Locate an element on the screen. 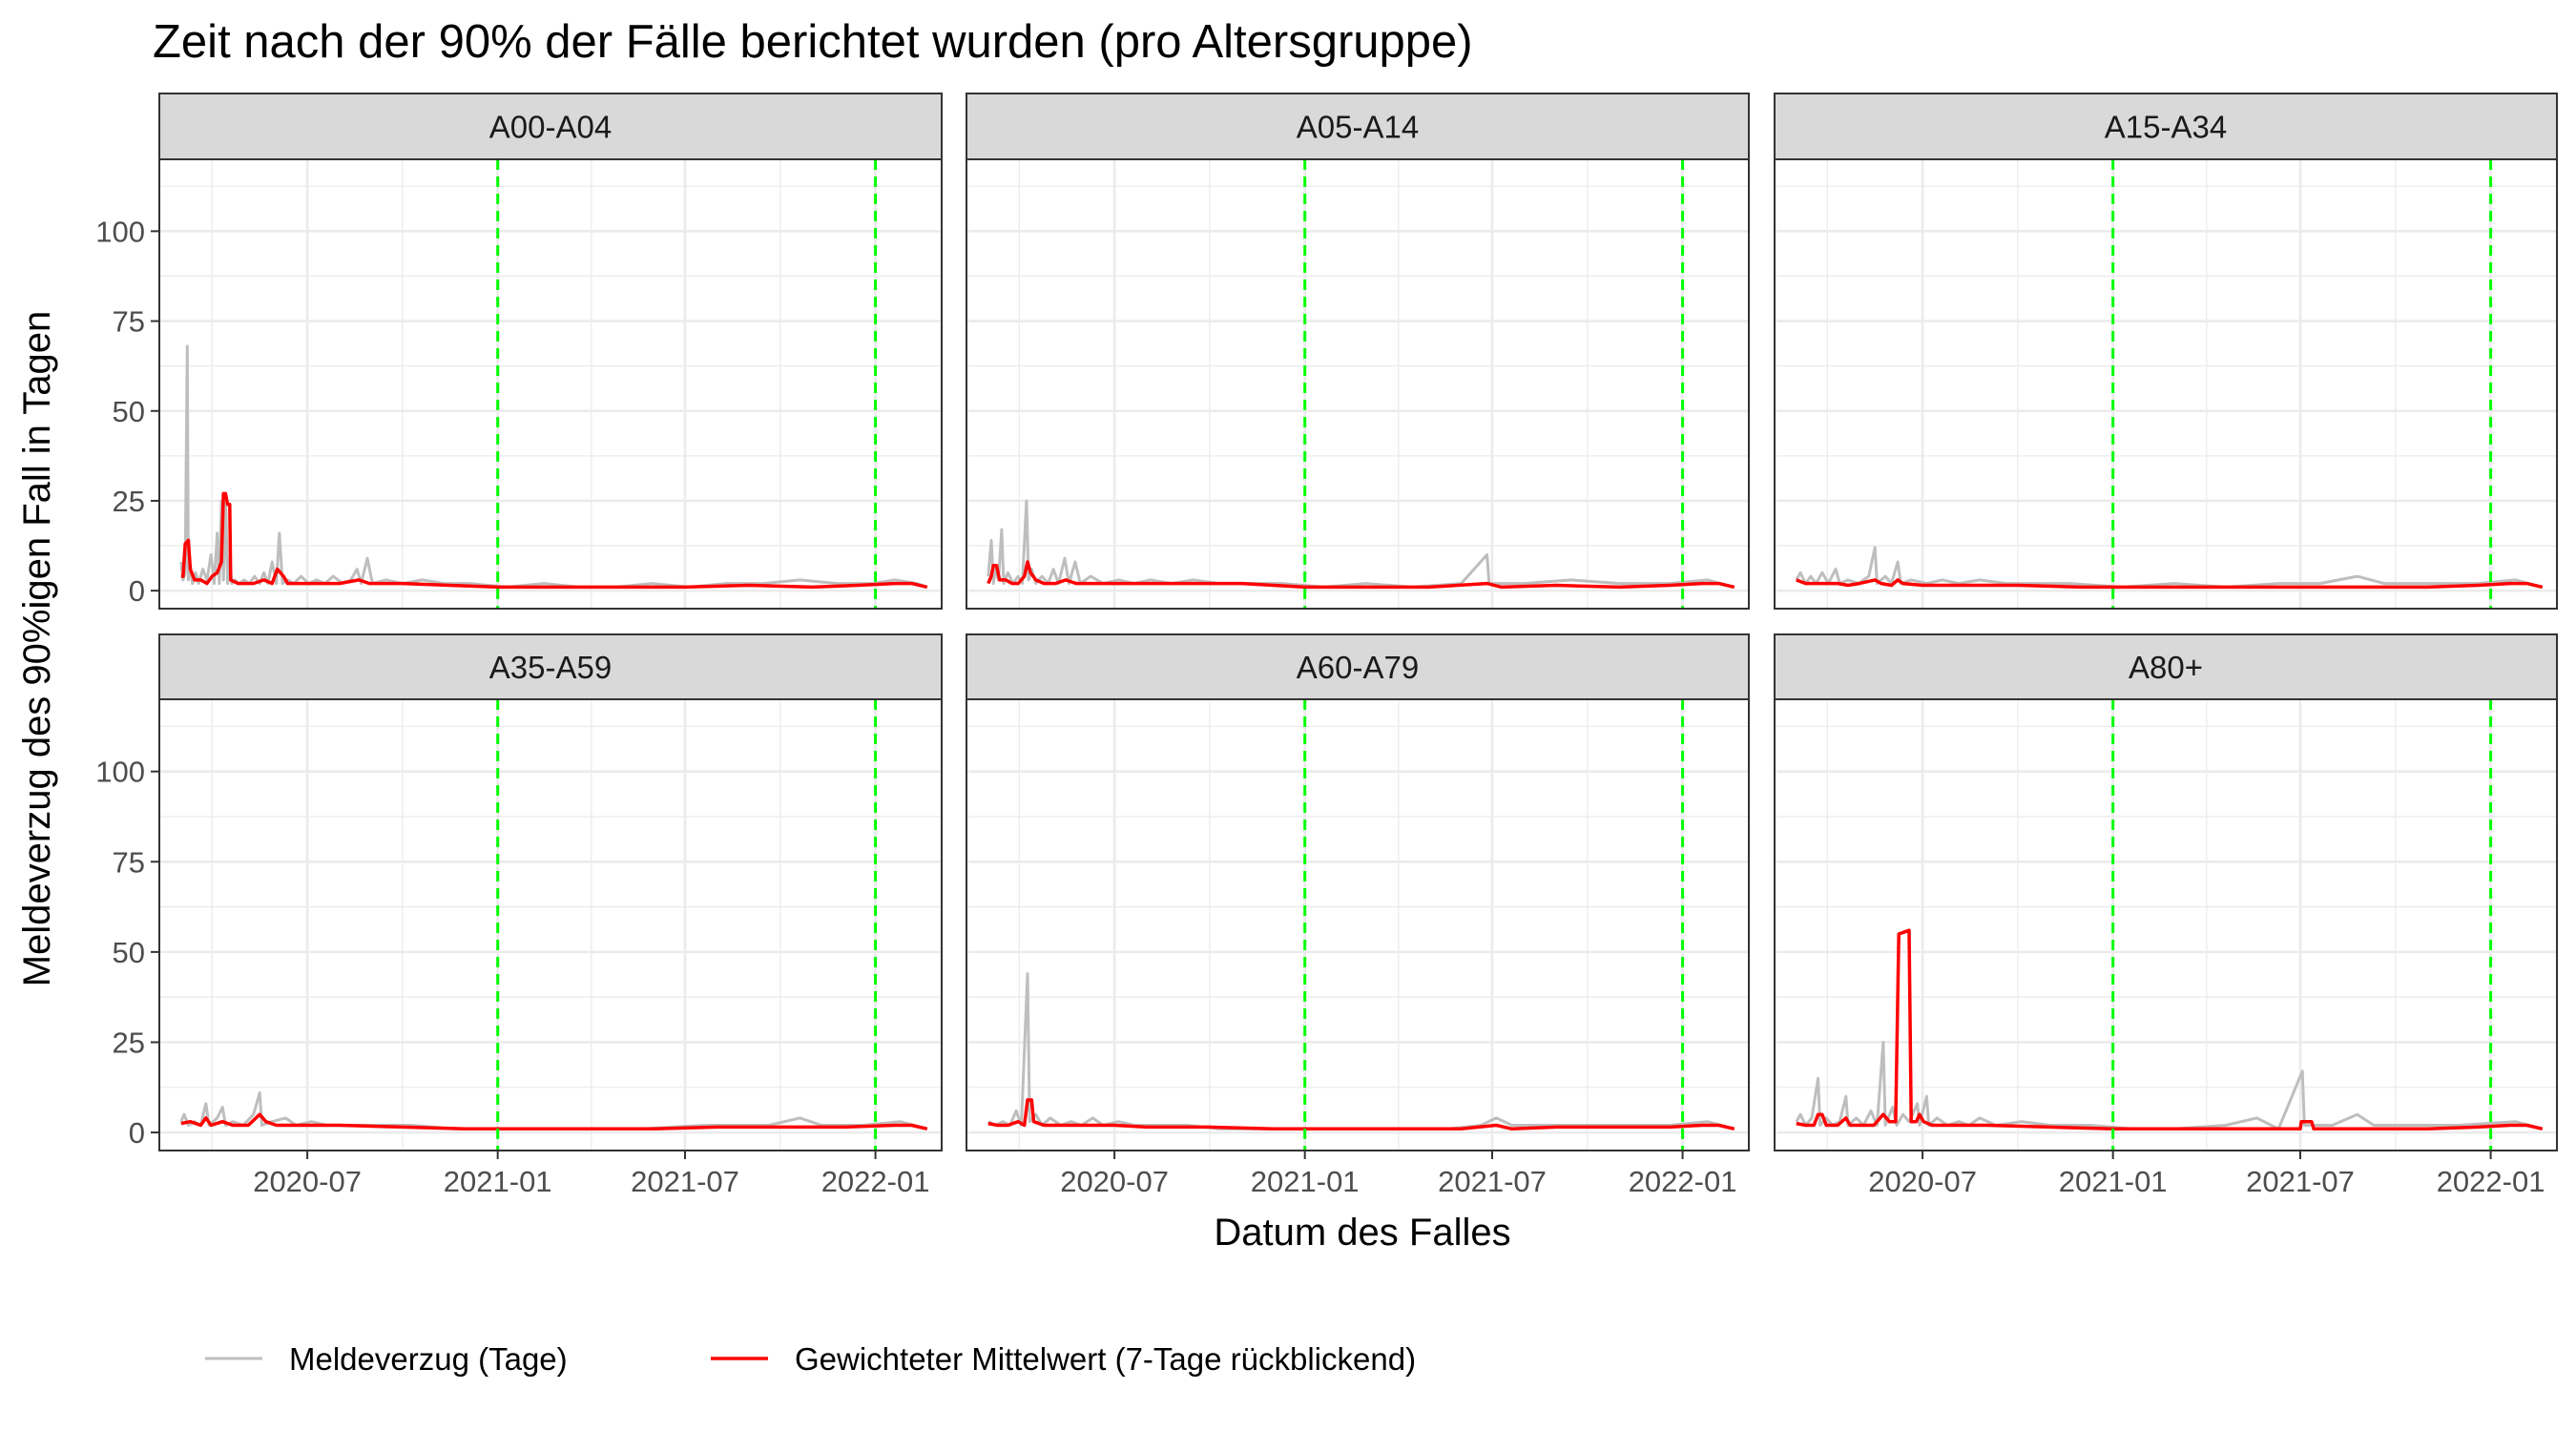 The height and width of the screenshot is (1431, 2576). facet-strip-label: A15-A34 is located at coordinates (2166, 127).